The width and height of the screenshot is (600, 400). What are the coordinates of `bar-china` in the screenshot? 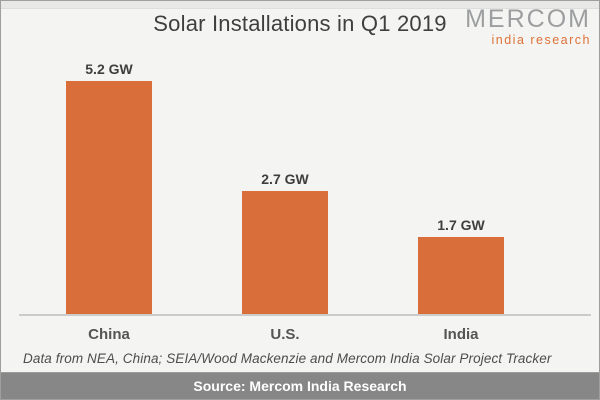 It's located at (109, 198).